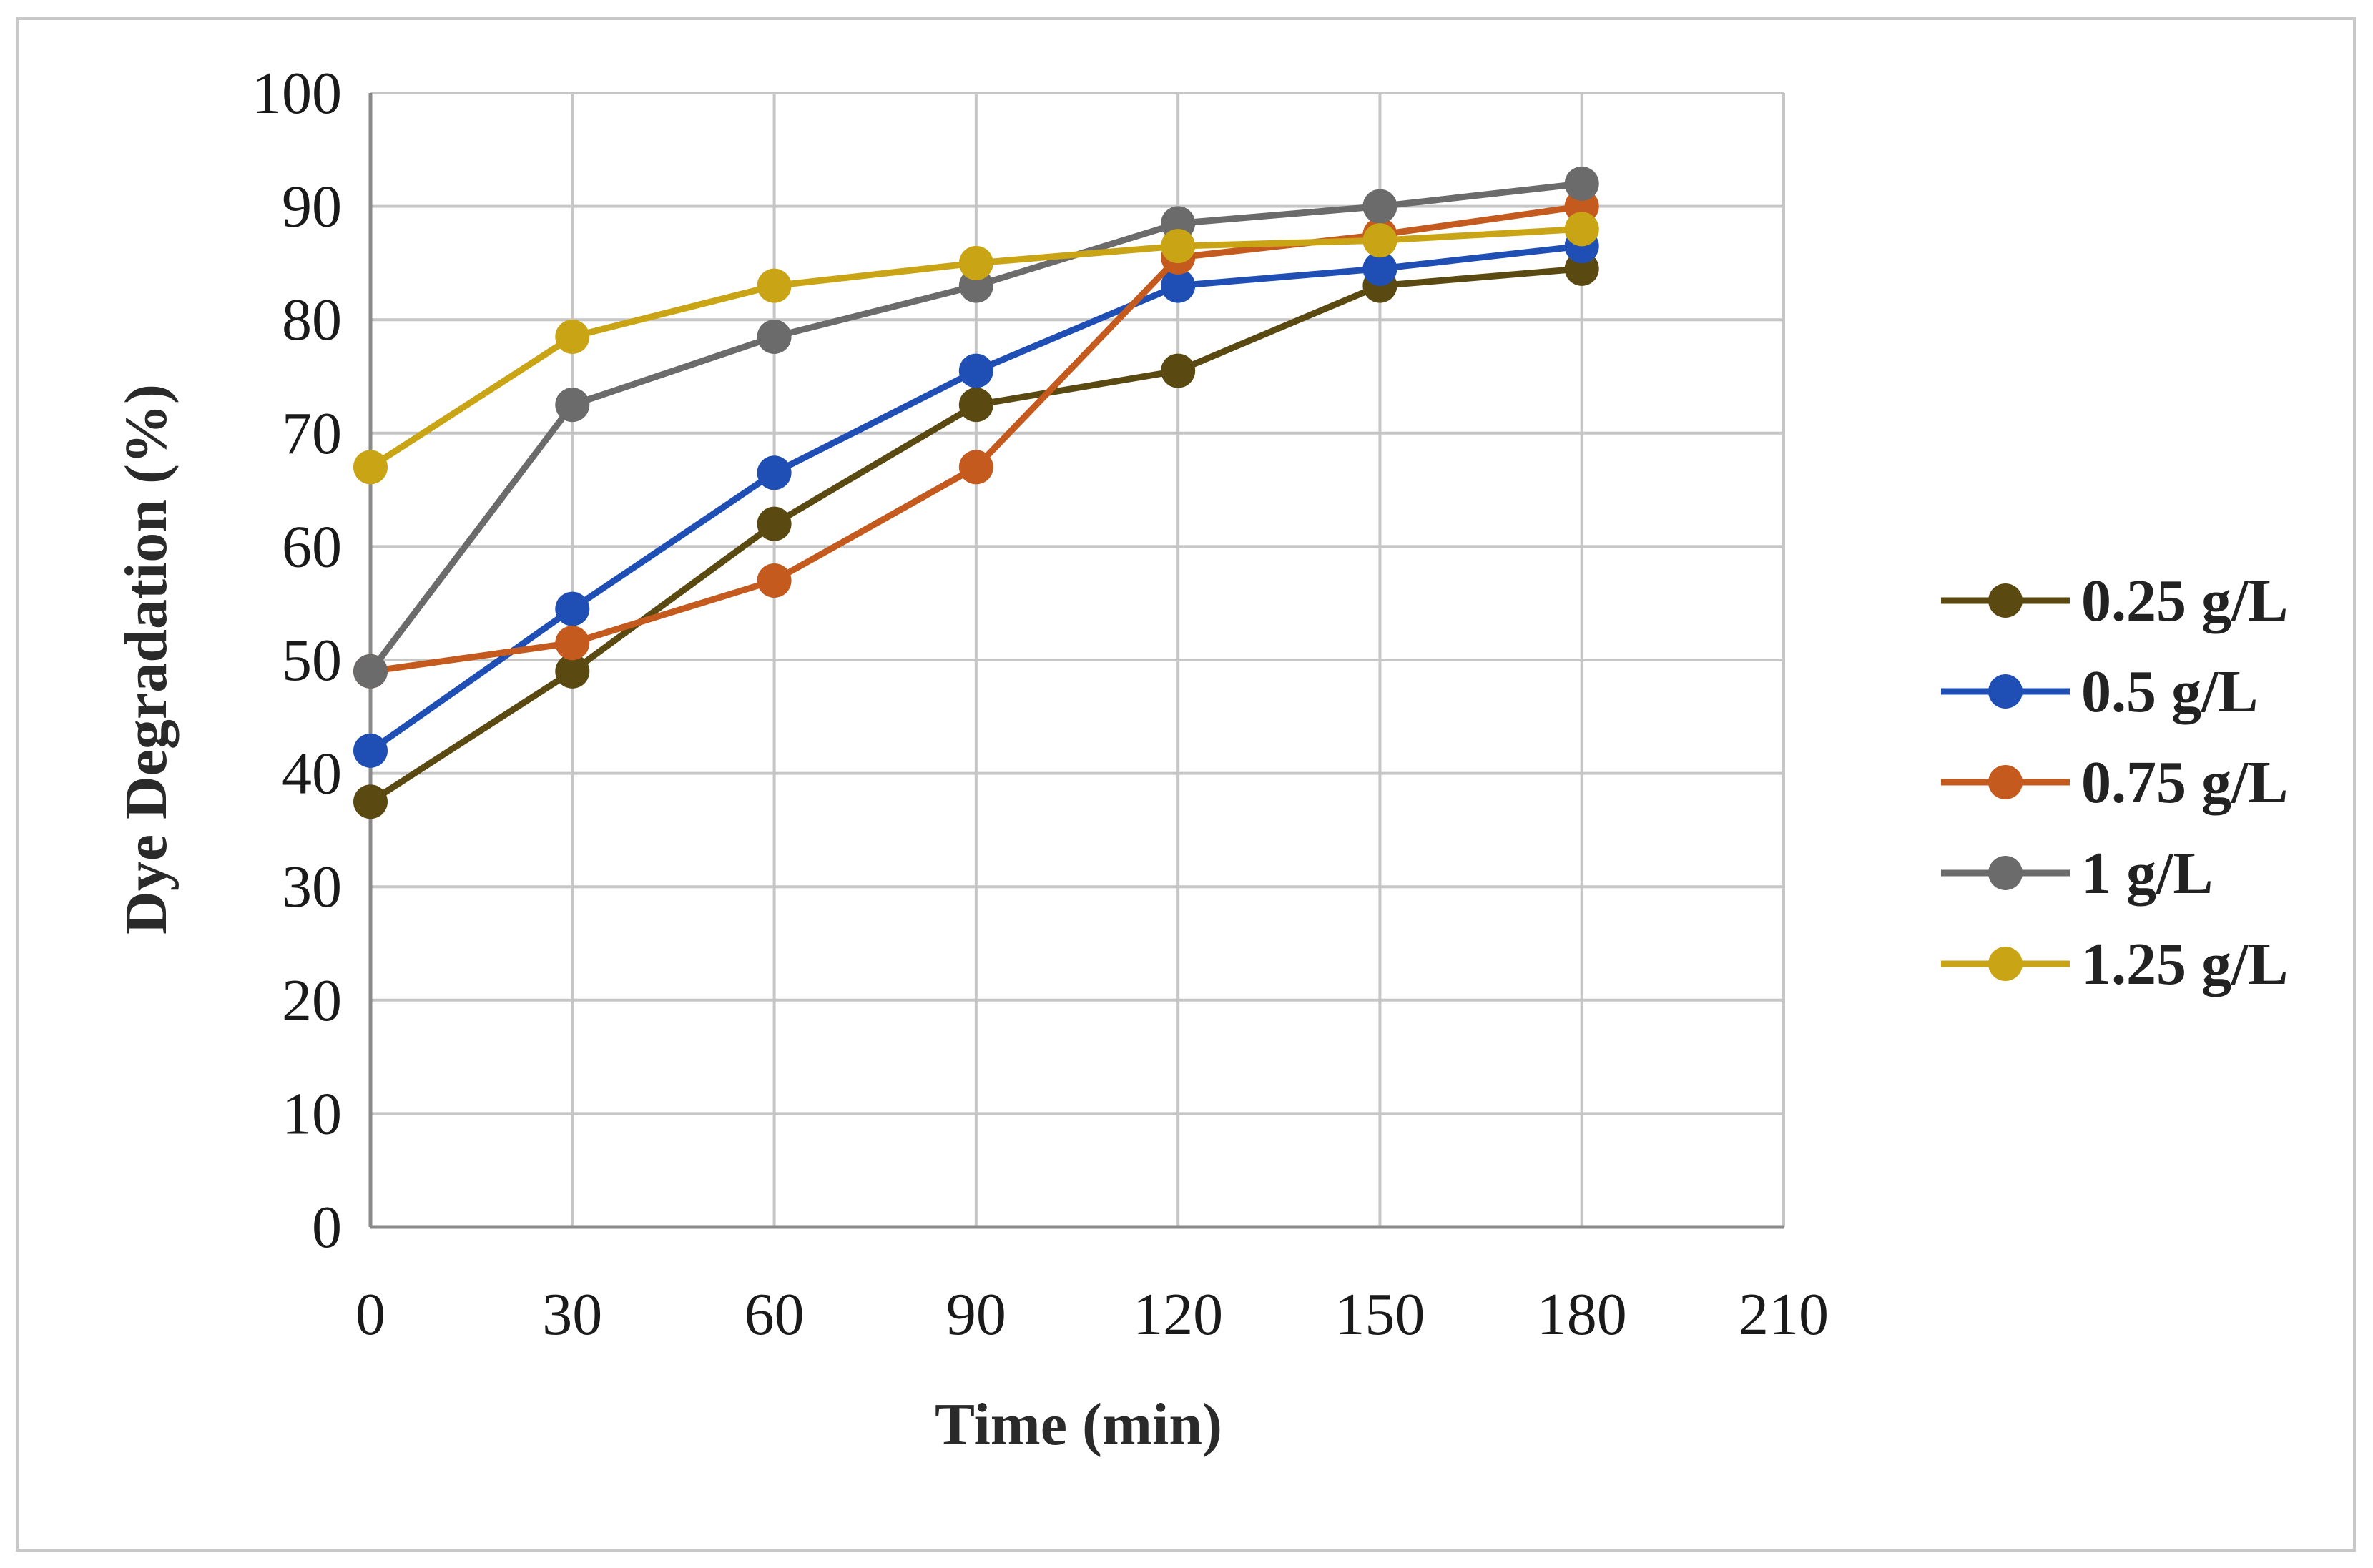  What do you see at coordinates (2147, 873) in the screenshot?
I see `legend-label: 1 g/L` at bounding box center [2147, 873].